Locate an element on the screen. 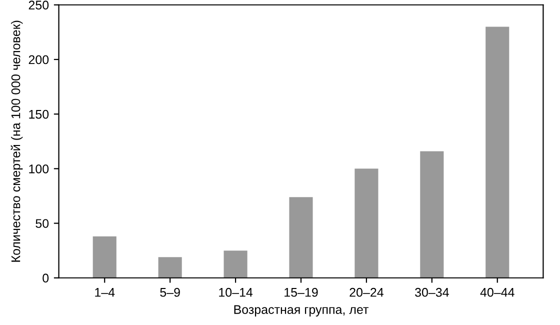 This screenshot has height=325, width=560. x-tick-label: 30–34 is located at coordinates (432, 292).